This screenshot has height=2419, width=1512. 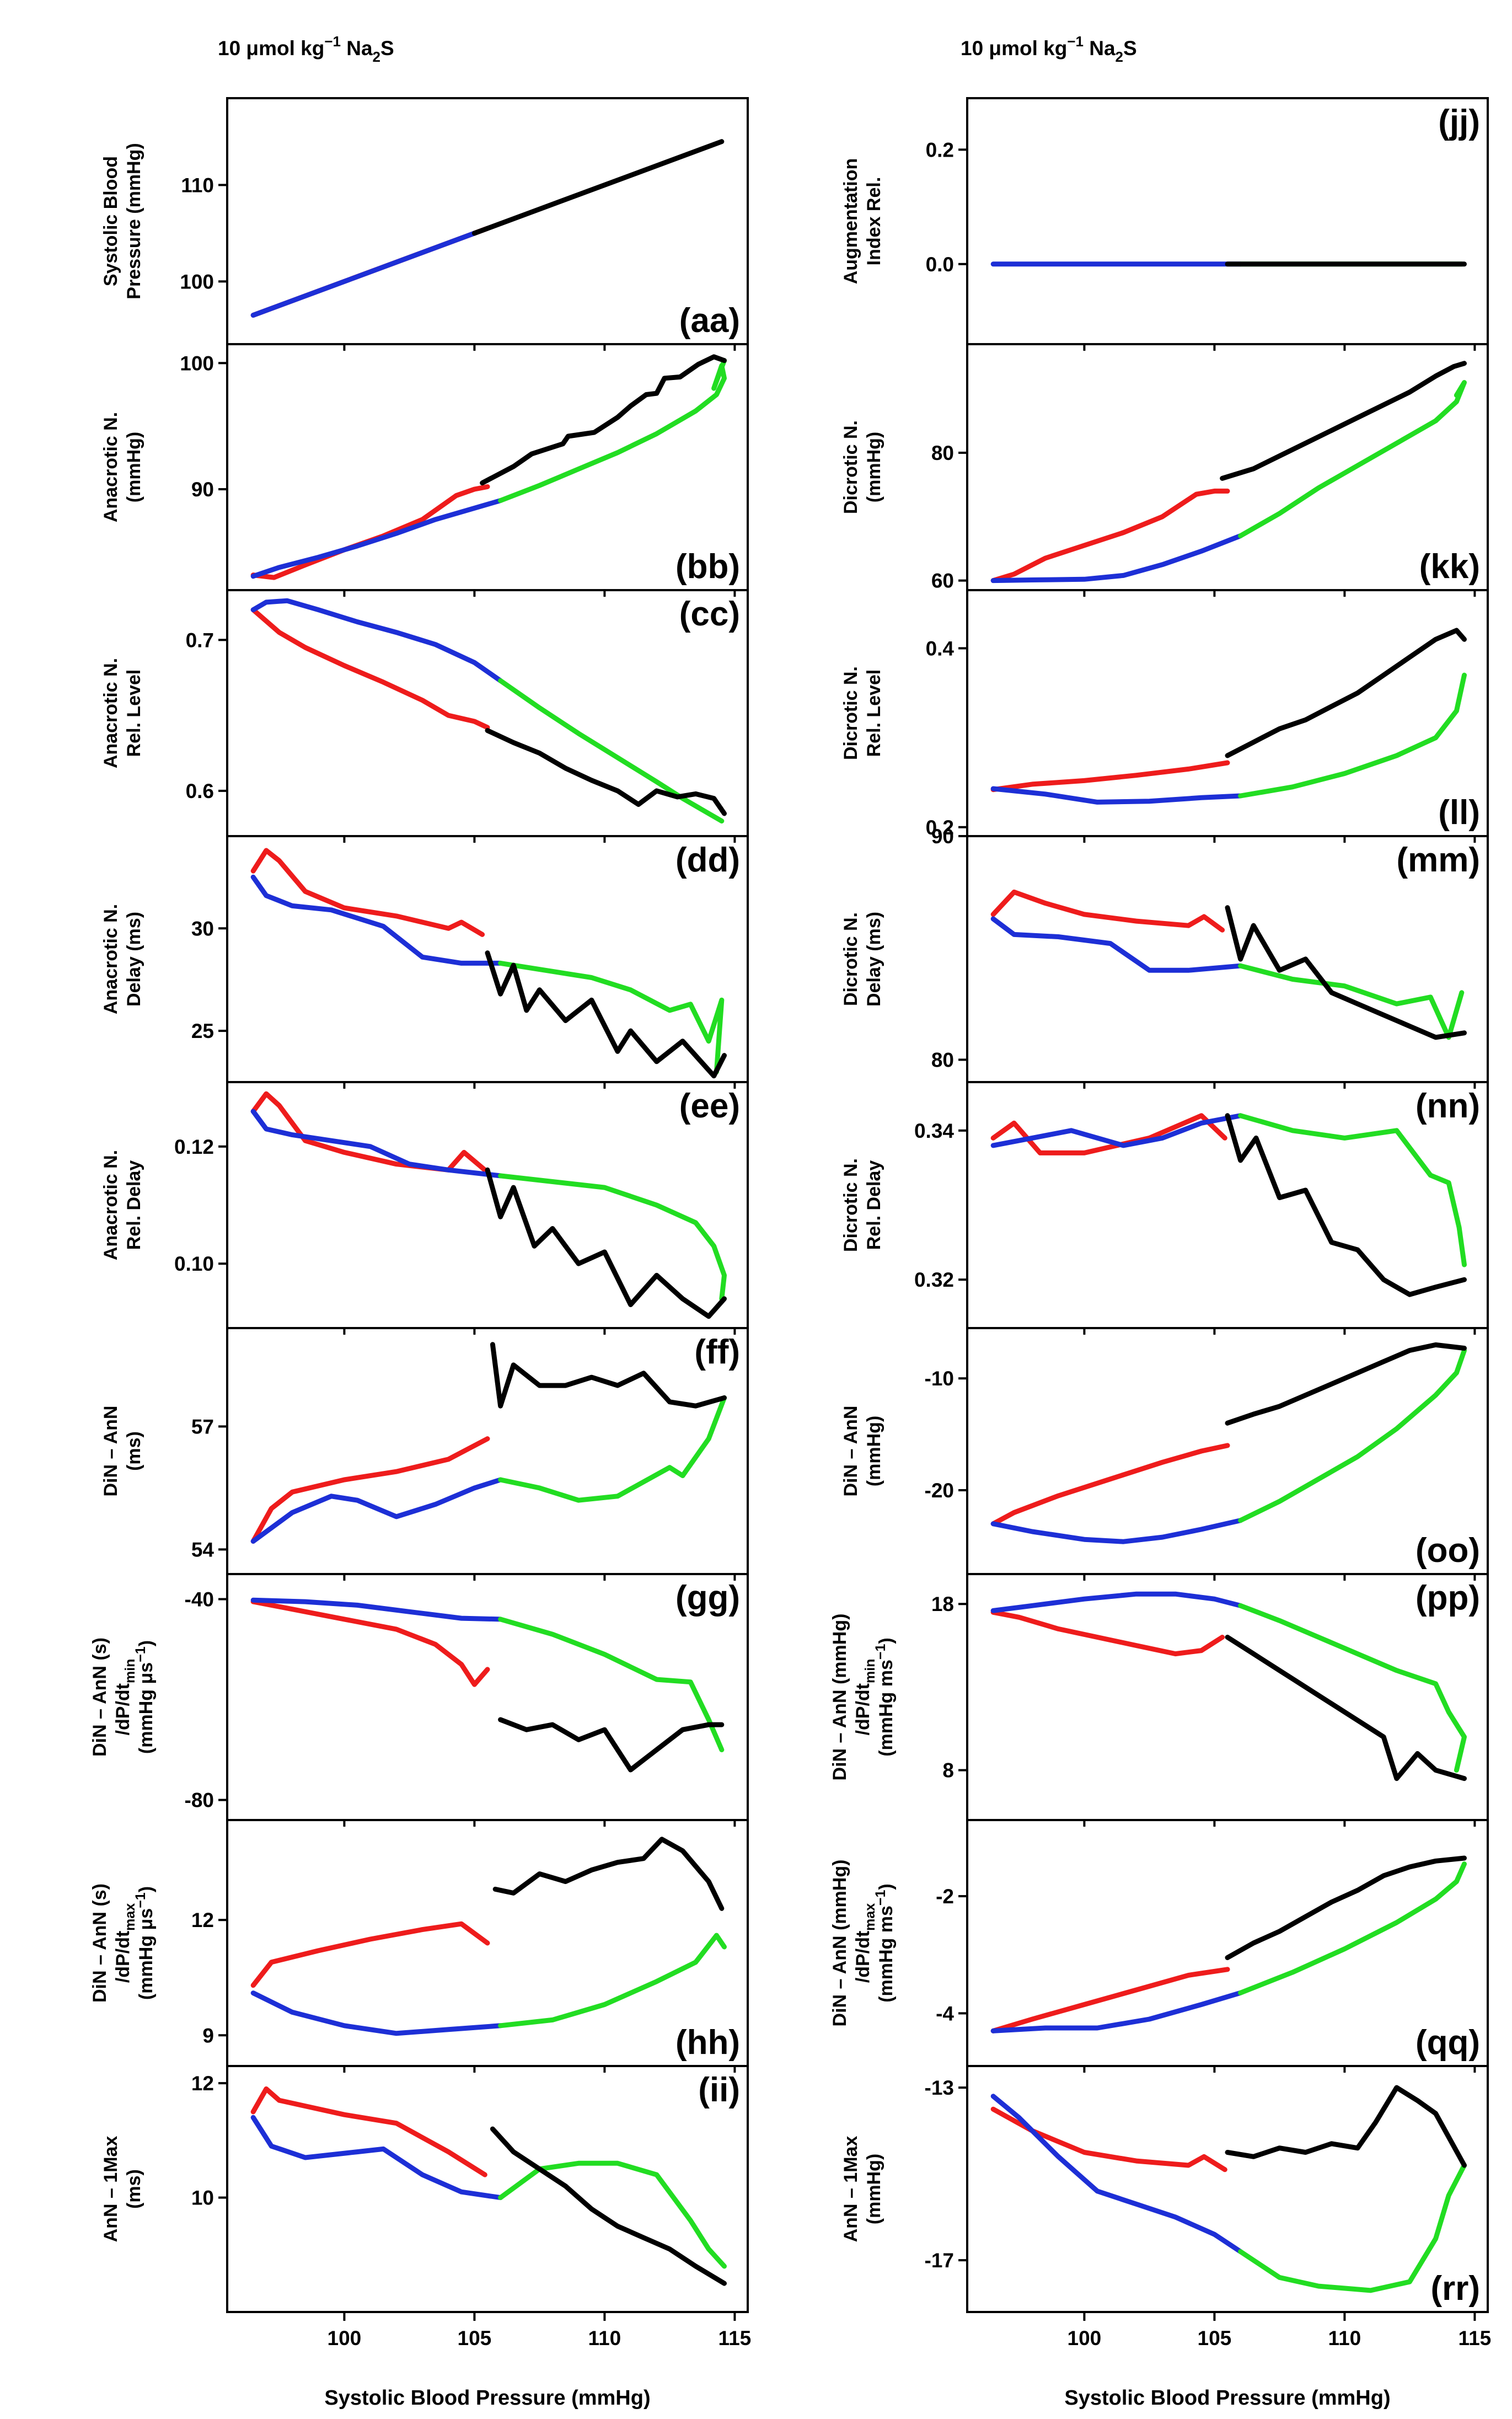 I want to click on panel-label-bb: (bb), so click(x=707, y=567).